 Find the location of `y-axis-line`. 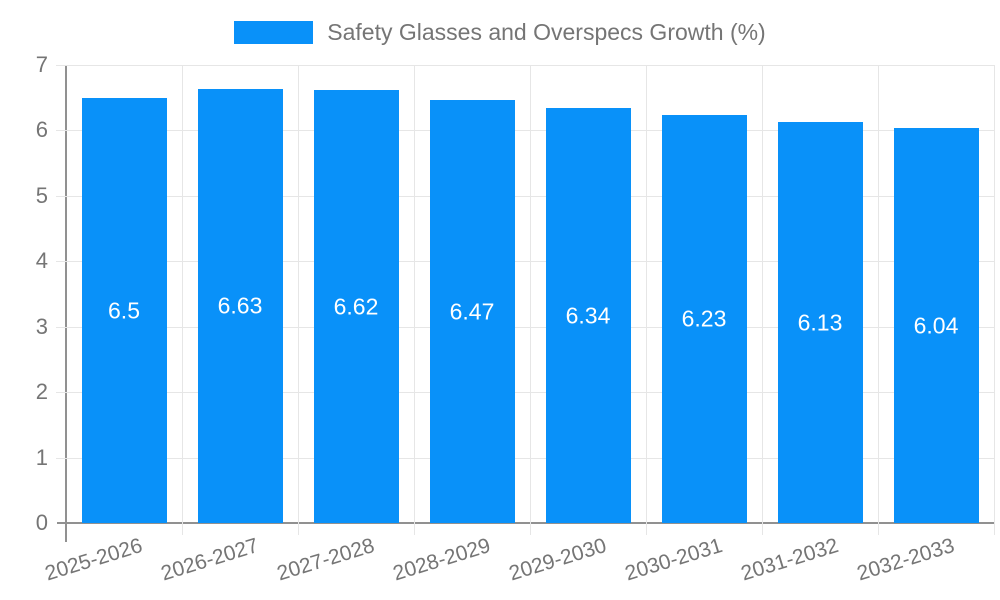

y-axis-line is located at coordinates (66, 294).